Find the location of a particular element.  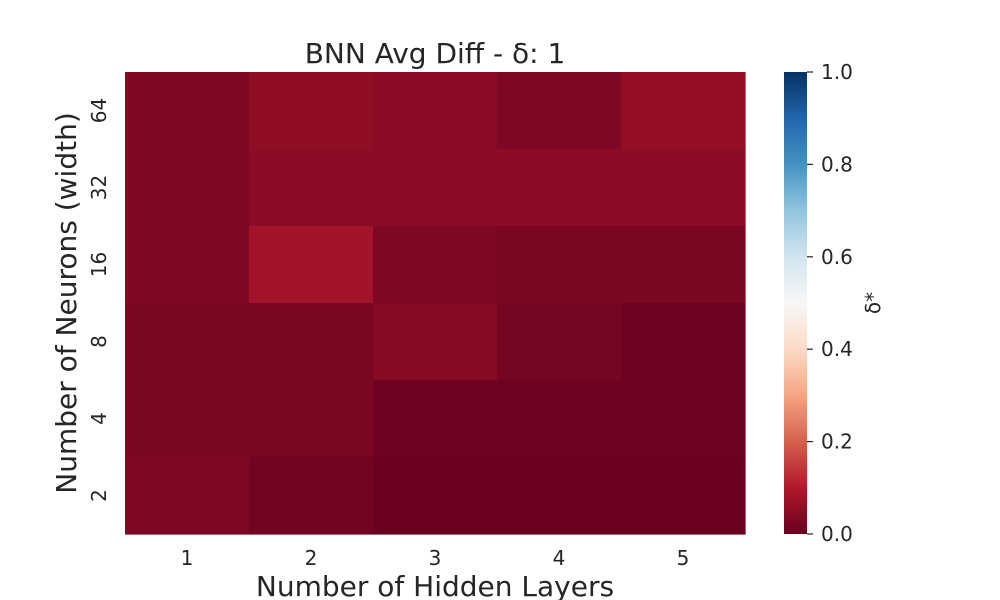

x-axis-label: Number of Hidden Layers is located at coordinates (435, 585).